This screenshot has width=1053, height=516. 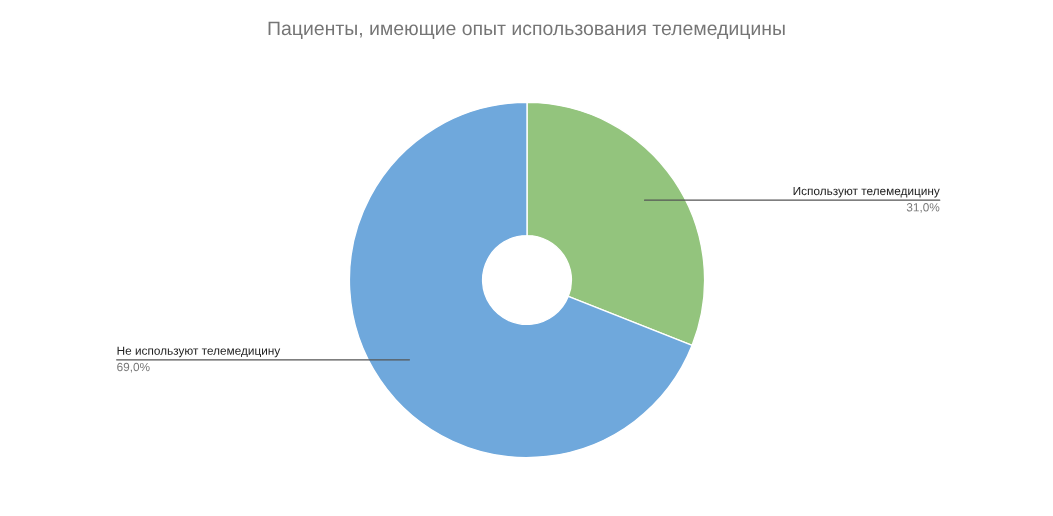 I want to click on slice-label: Используют телемедицину, so click(x=866, y=192).